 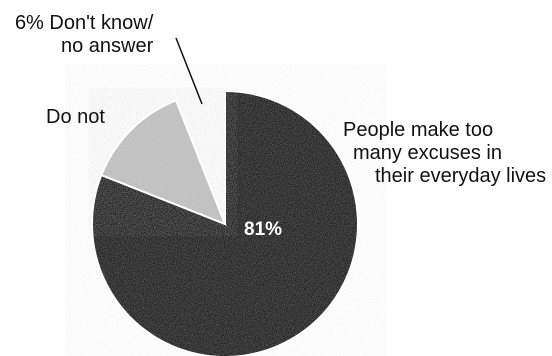 I want to click on label-make-excuses-line1: People make too, so click(x=418, y=130).